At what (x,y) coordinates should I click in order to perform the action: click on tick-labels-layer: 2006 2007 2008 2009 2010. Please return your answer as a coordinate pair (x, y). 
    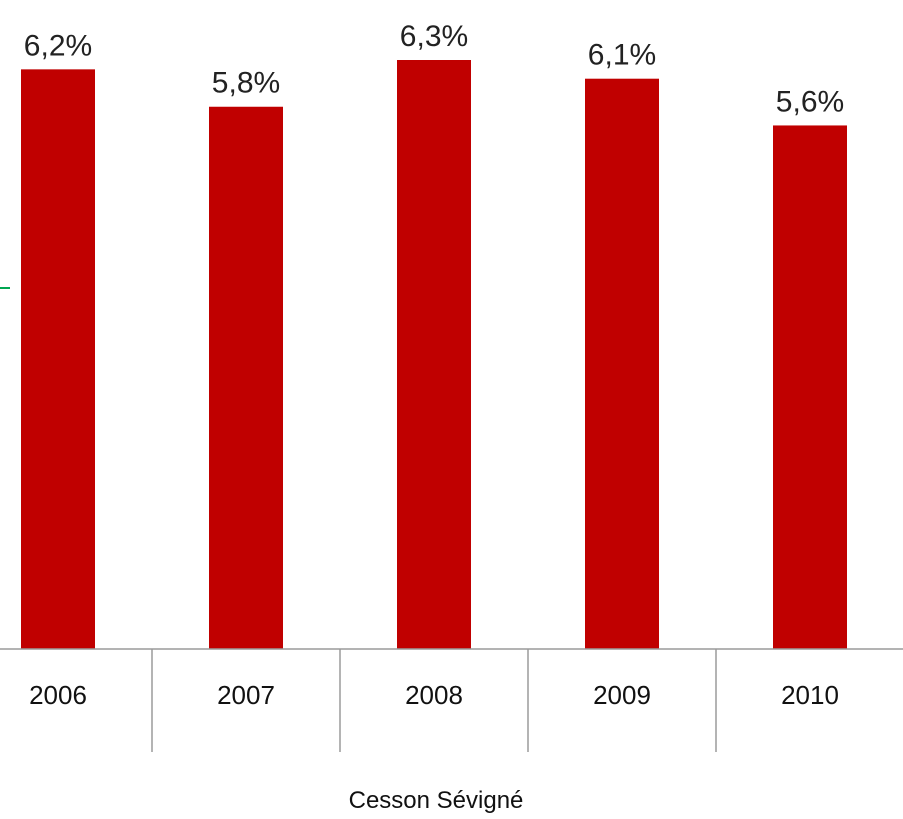
    Looking at the image, I should click on (434, 695).